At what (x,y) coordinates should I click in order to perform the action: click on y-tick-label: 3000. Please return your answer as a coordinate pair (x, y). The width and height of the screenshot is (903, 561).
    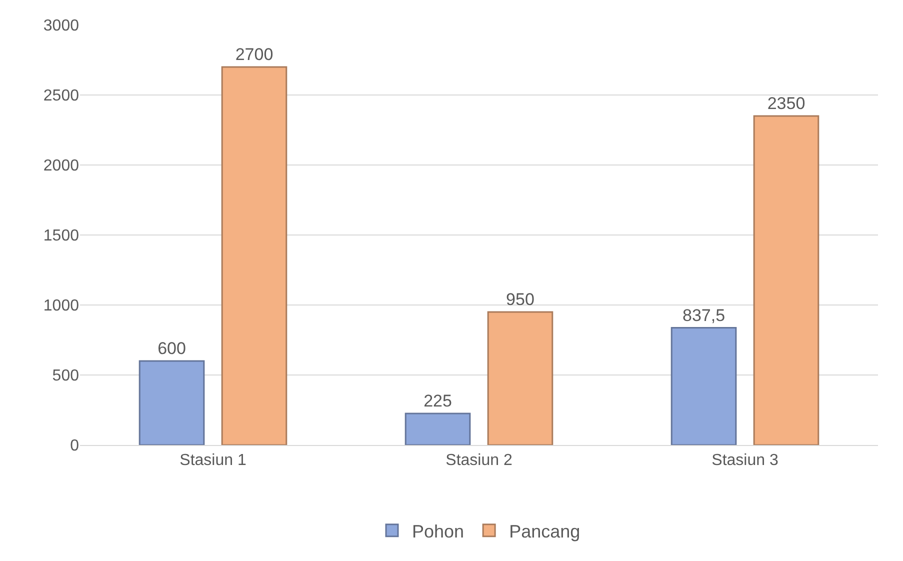
    Looking at the image, I should click on (61, 26).